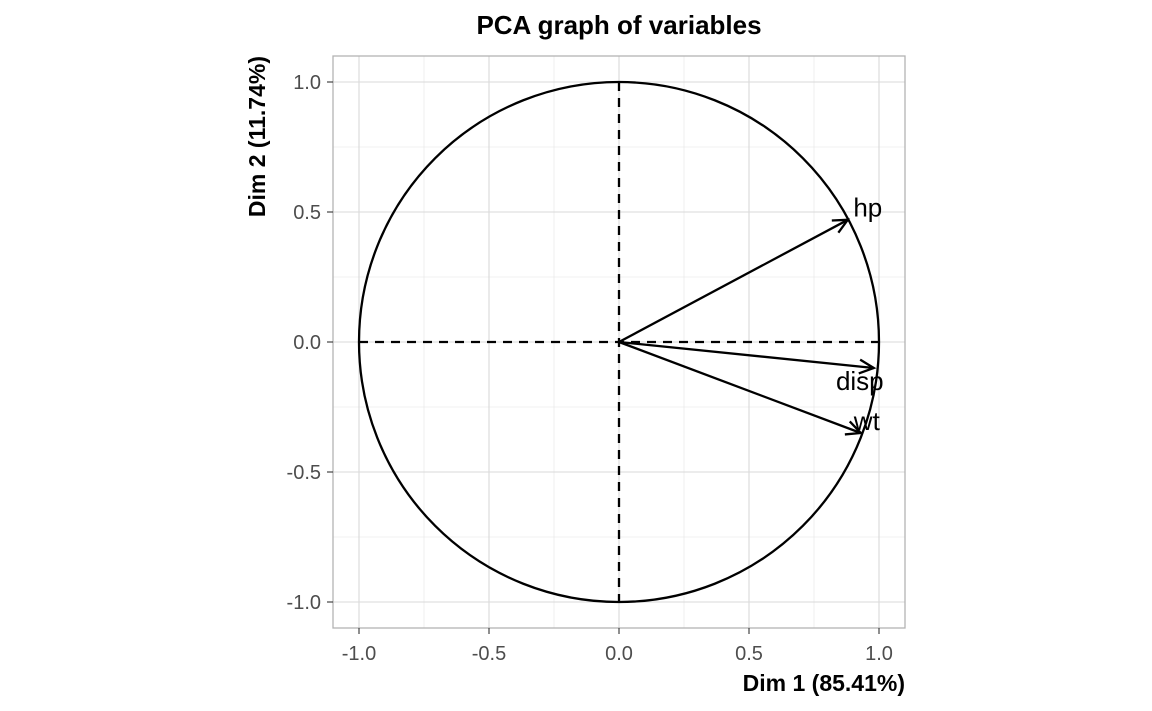 This screenshot has height=711, width=1152. What do you see at coordinates (619, 654) in the screenshot?
I see `x-tick-label: 0.0` at bounding box center [619, 654].